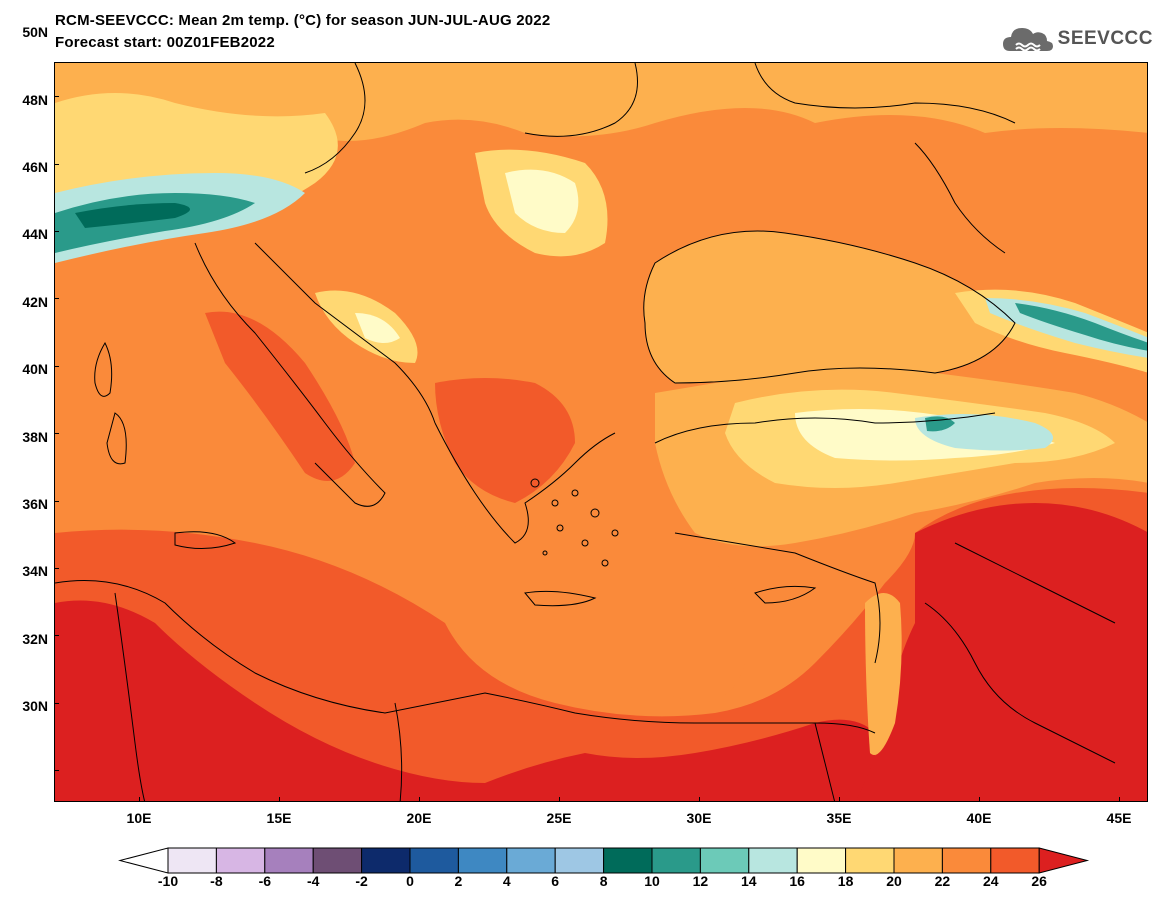 The height and width of the screenshot is (907, 1165). What do you see at coordinates (1064, 860) in the screenshot?
I see `colorbar-arrow-high` at bounding box center [1064, 860].